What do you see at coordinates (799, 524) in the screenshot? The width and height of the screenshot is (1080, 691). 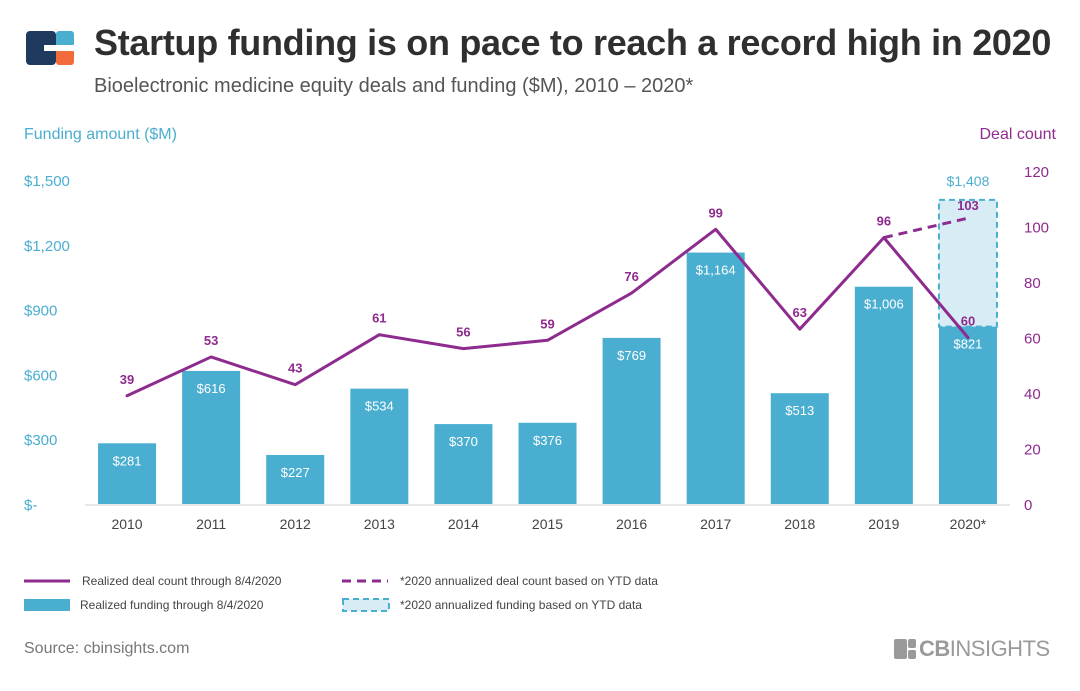 I see `x-axis-tick-label: 2018` at bounding box center [799, 524].